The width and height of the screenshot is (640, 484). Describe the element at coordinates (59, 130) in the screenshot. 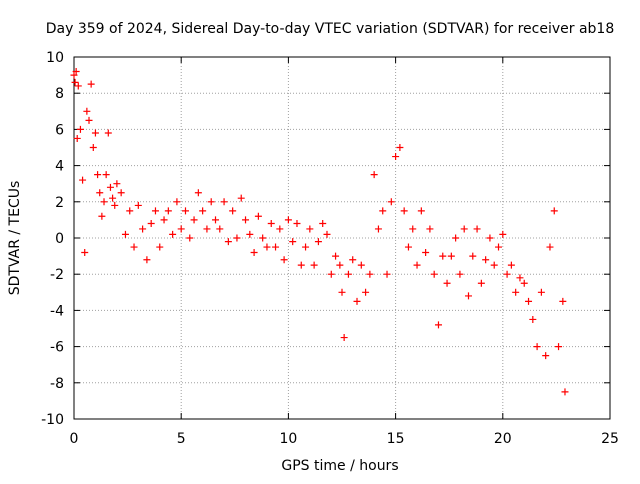

I see `y-tick-label: 6` at that location.